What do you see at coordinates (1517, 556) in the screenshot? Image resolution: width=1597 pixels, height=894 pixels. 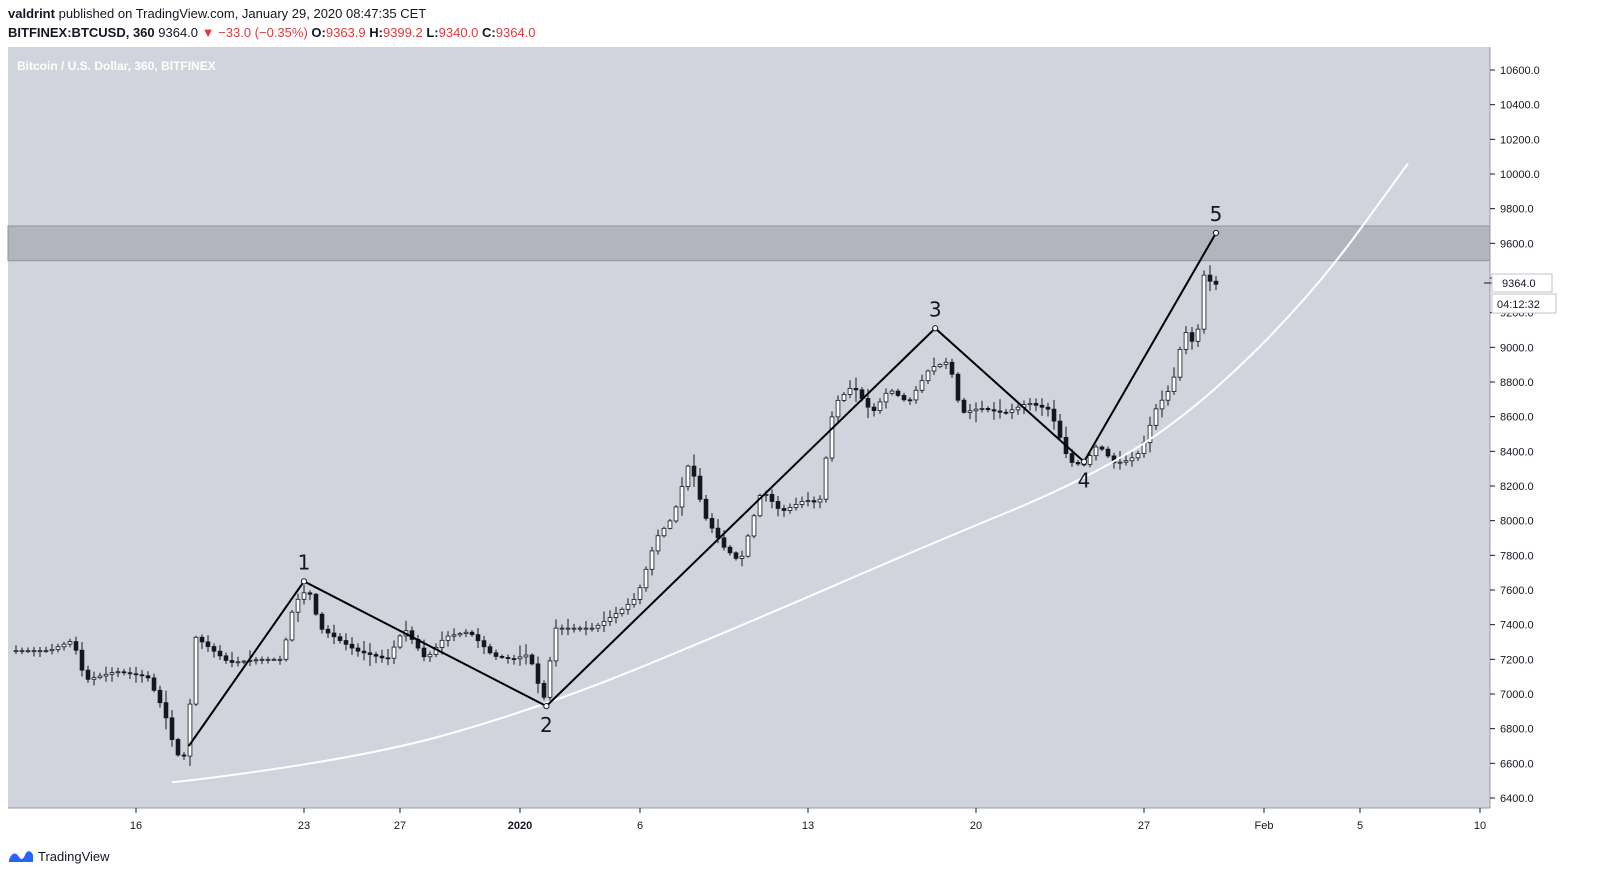 I see `price-tick-label: 7800.0` at bounding box center [1517, 556].